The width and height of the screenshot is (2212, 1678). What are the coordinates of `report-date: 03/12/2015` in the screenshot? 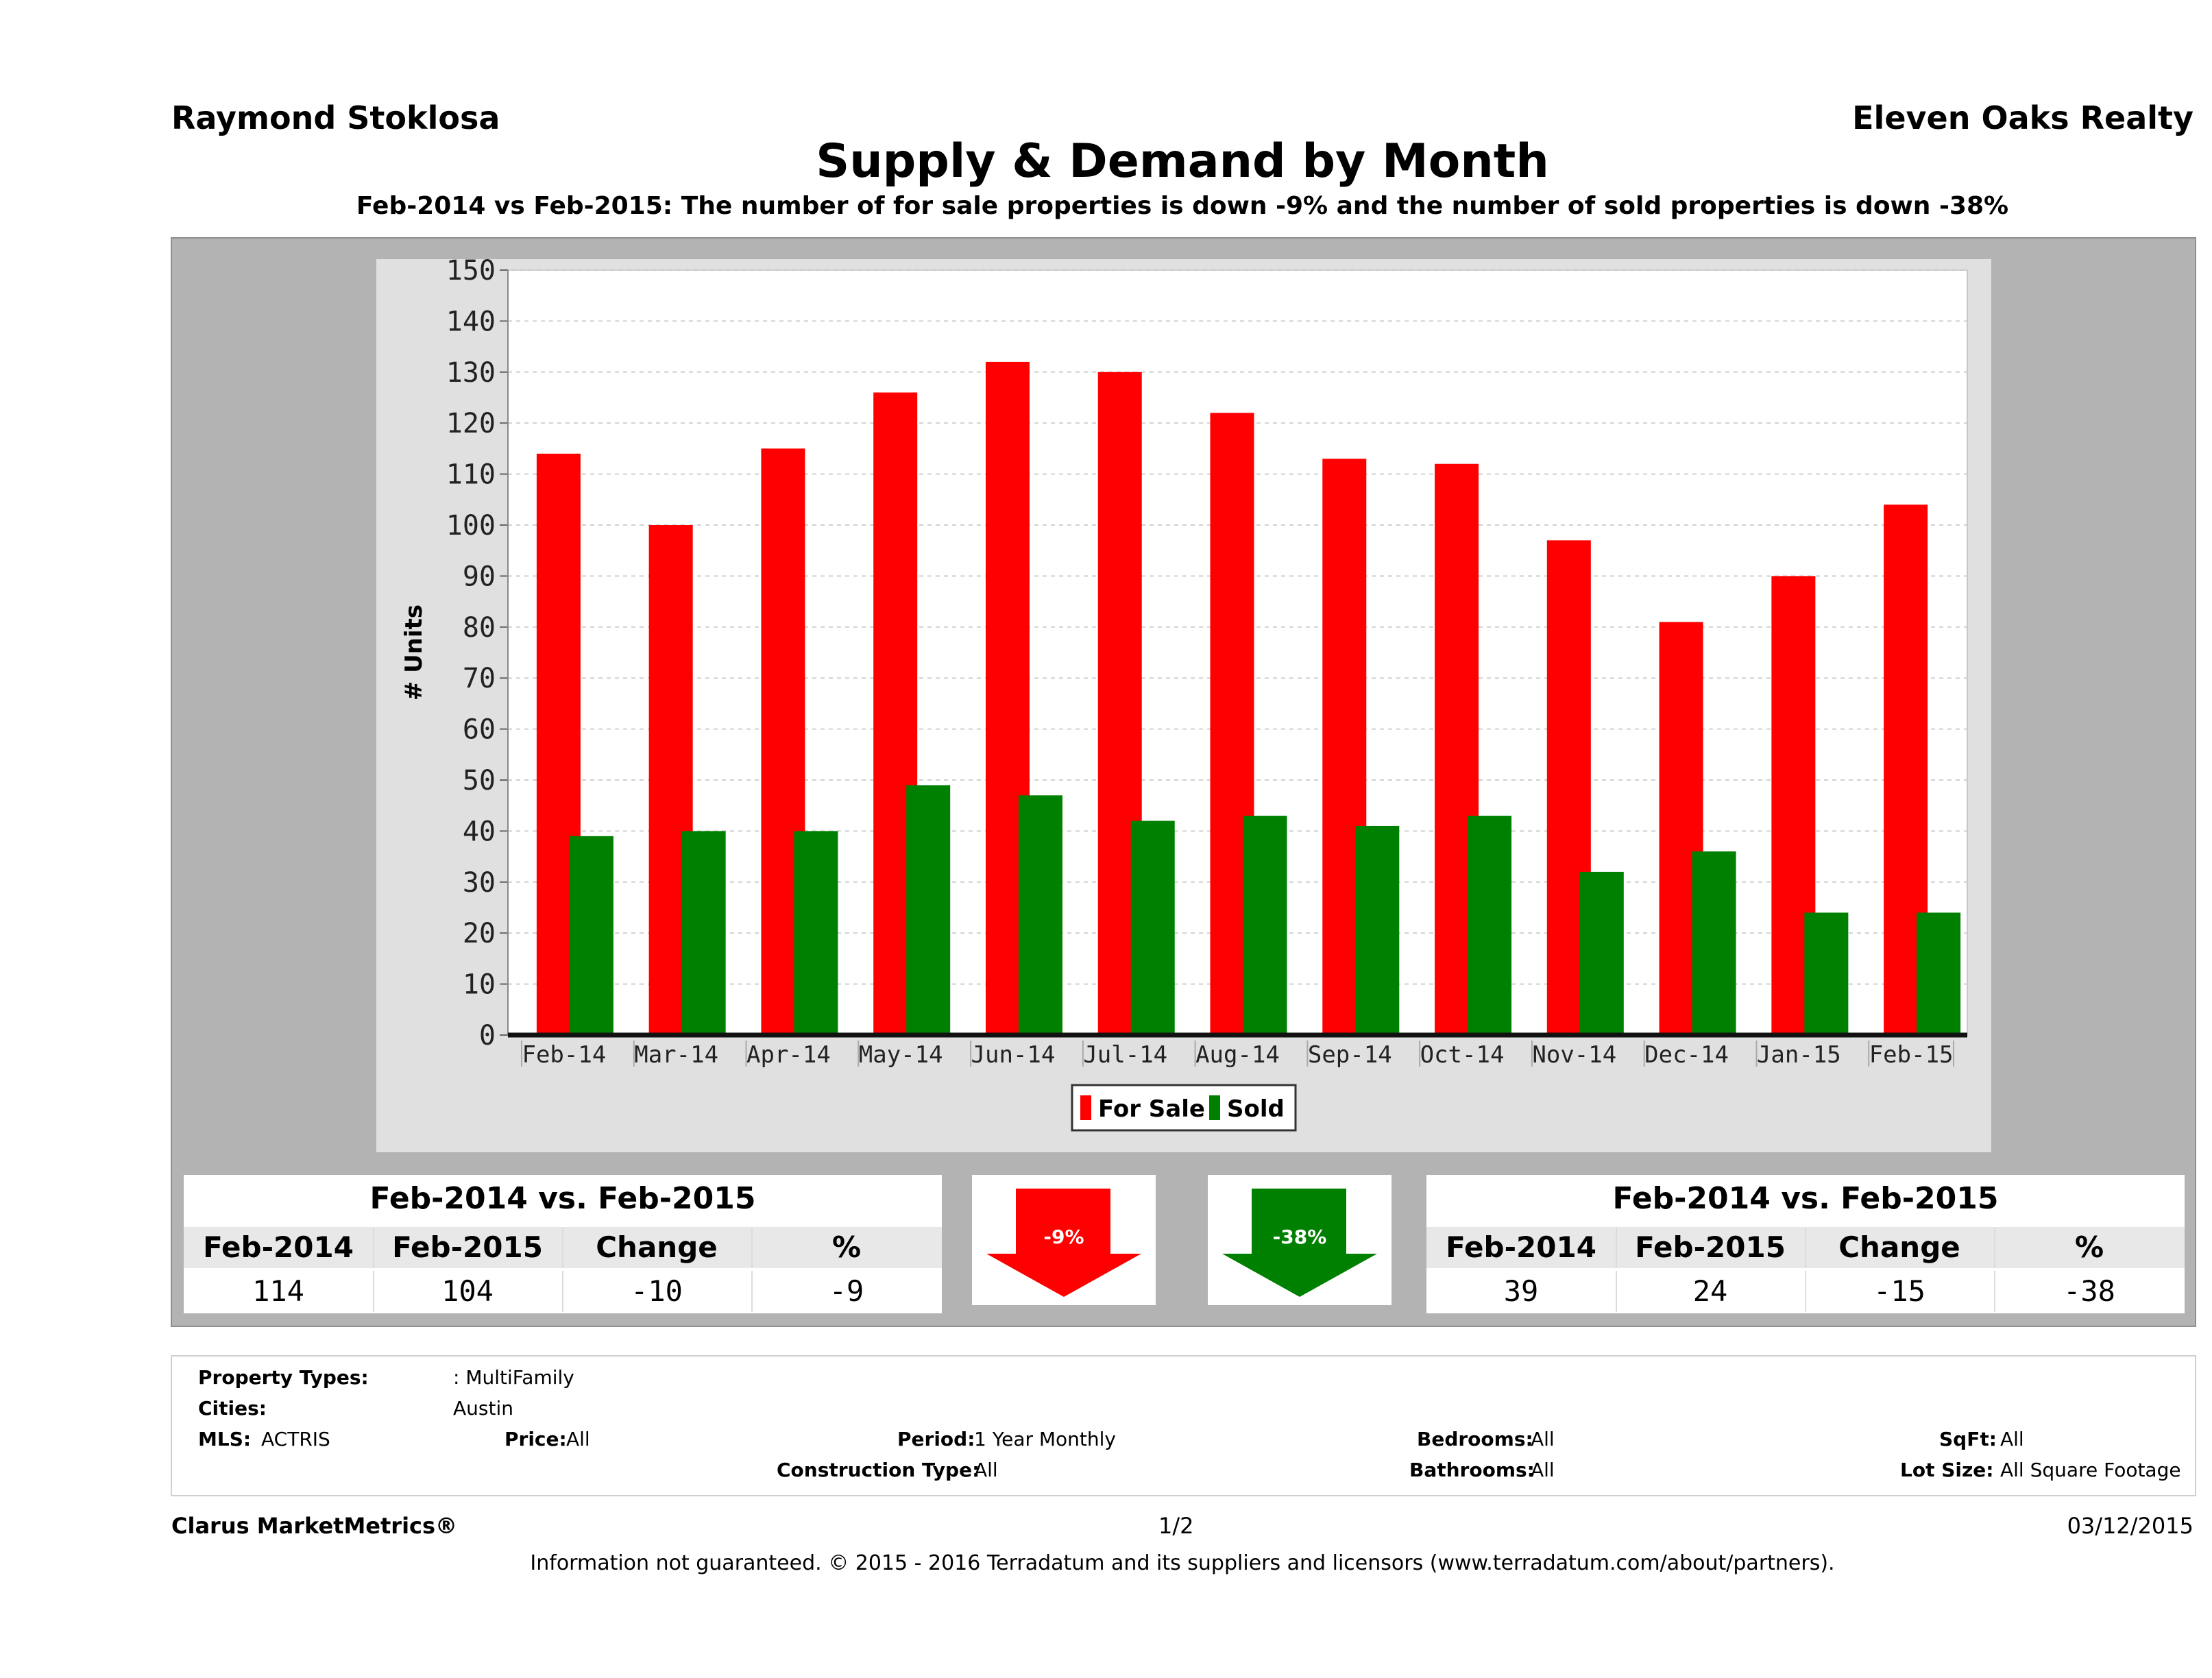 It's located at (2130, 1526).